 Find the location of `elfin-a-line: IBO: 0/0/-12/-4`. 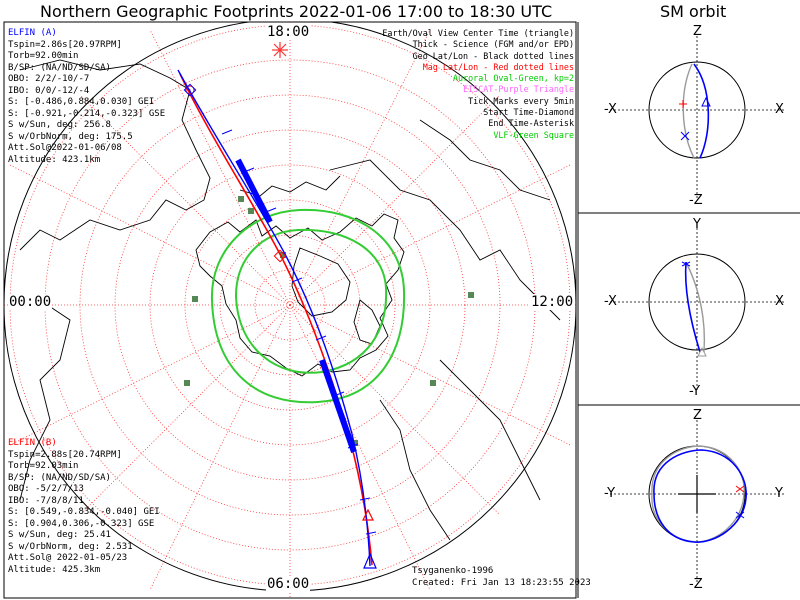

elfin-a-line: IBO: 0/0/-12/-4 is located at coordinates (49, 90).